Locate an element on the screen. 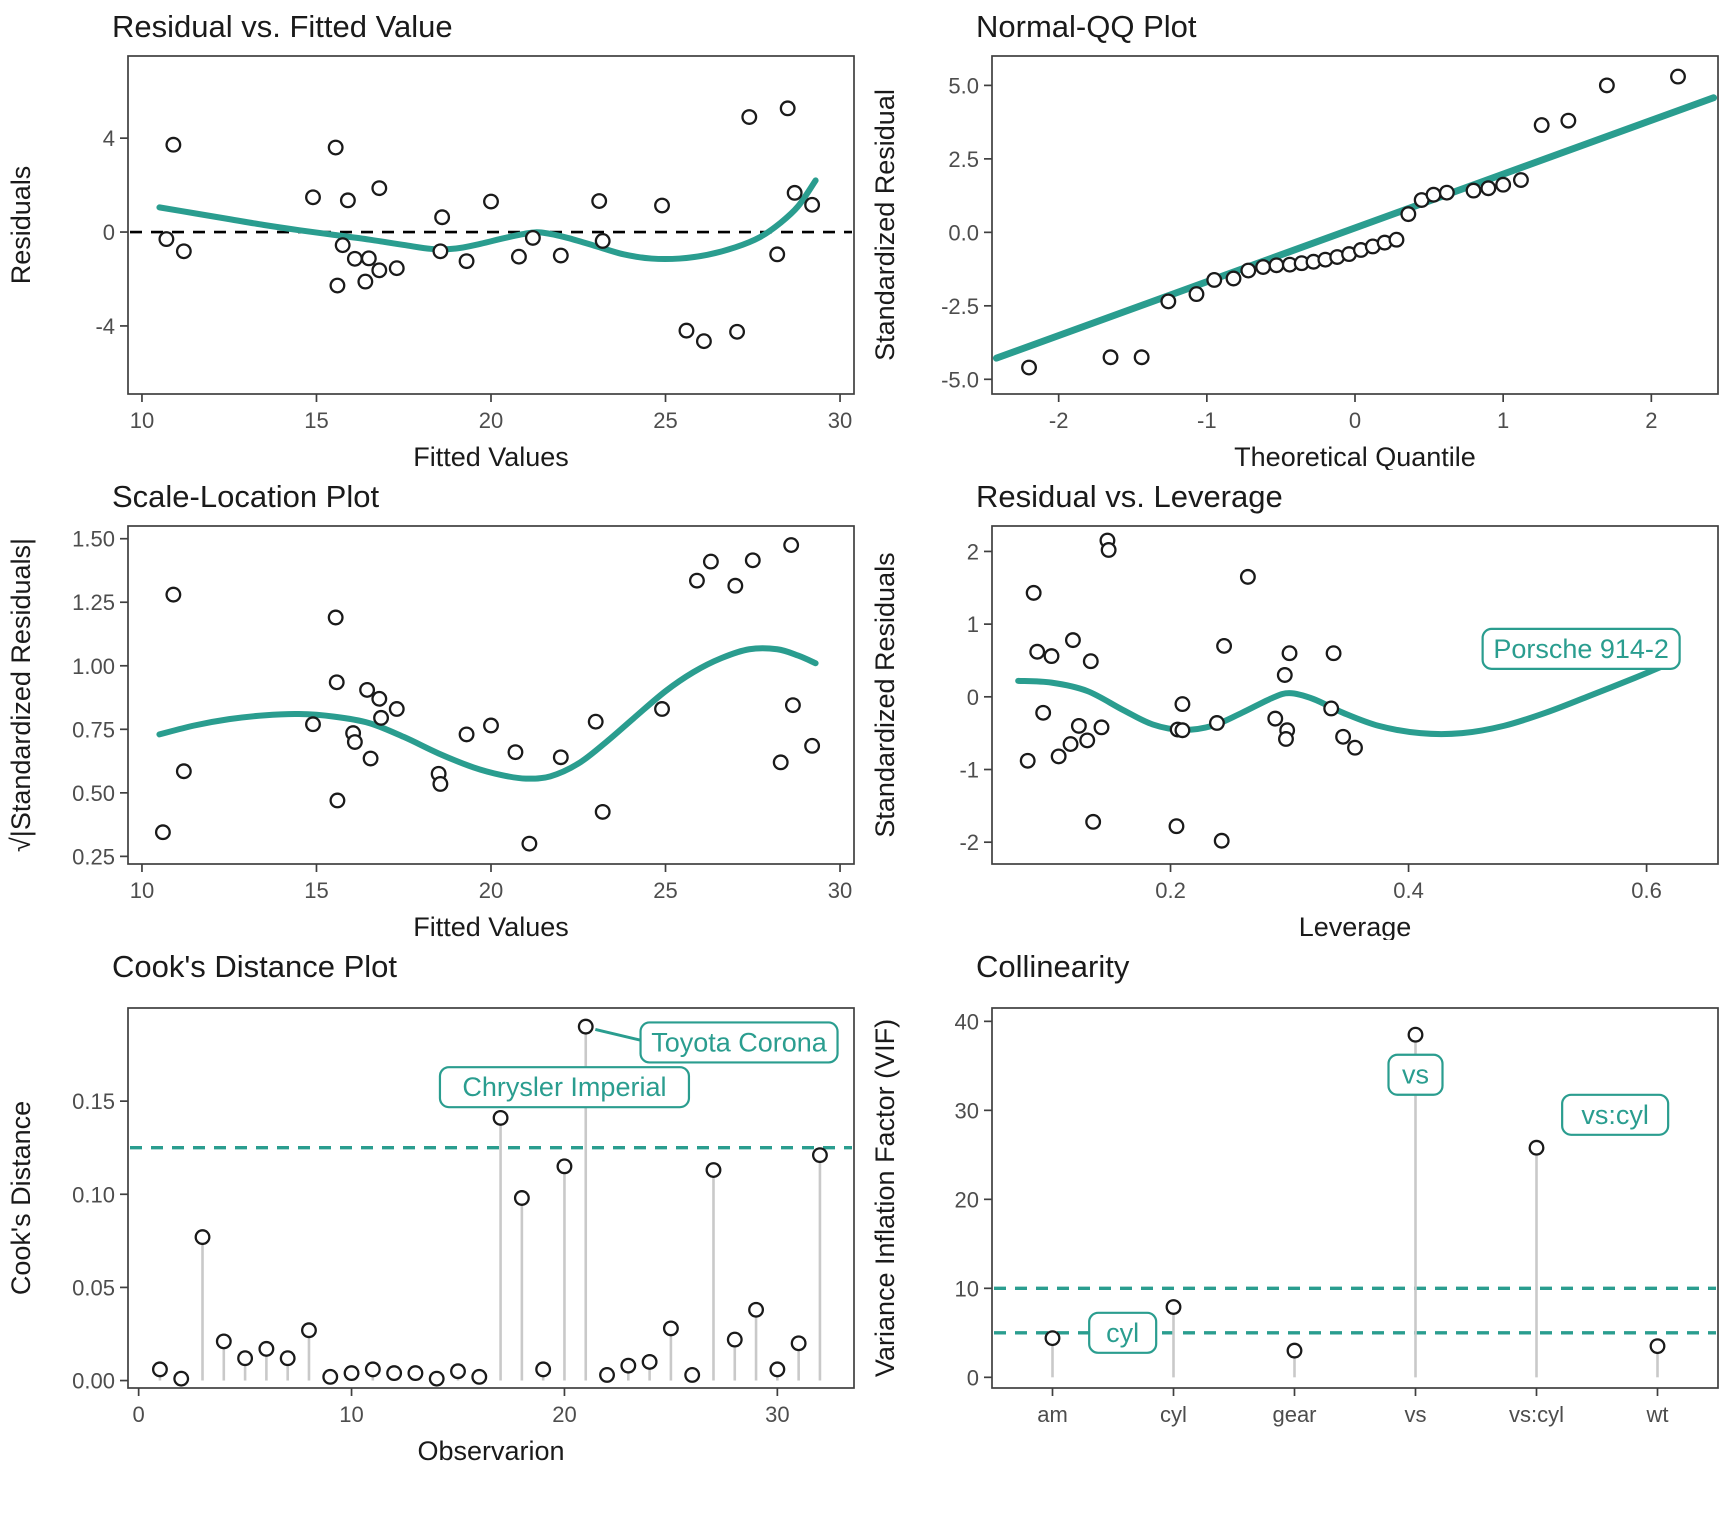  y-axis-title: Variance Inflation Factor (VIF) is located at coordinates (885, 1198).